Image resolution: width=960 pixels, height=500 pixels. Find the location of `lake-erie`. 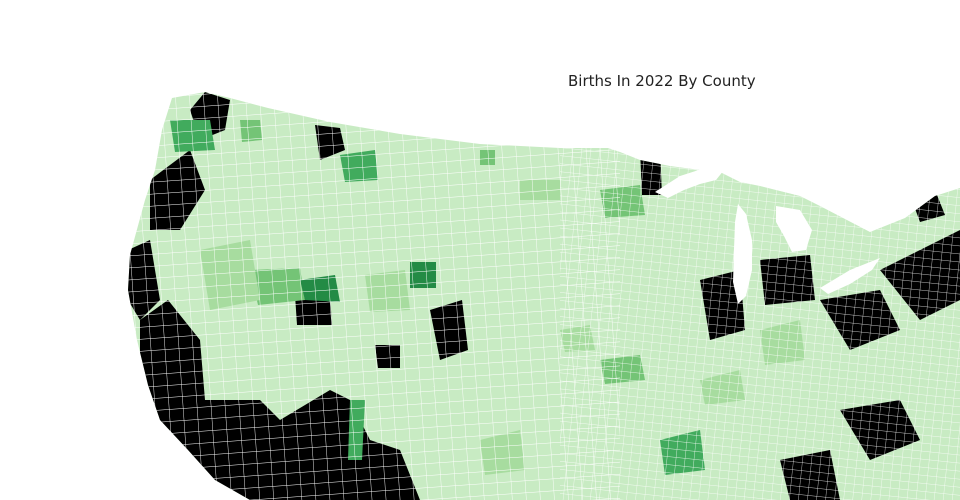

lake-erie is located at coordinates (850, 276).